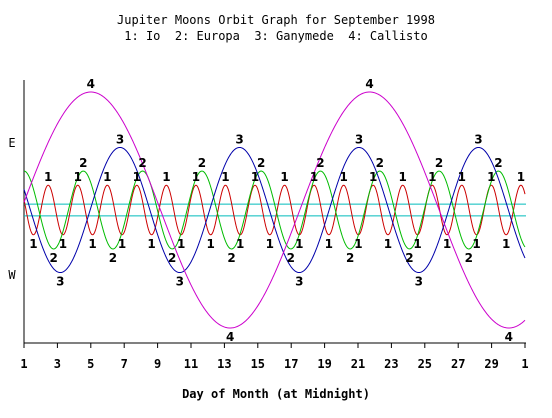  I want to click on x-tick-label: 9, so click(157, 364).